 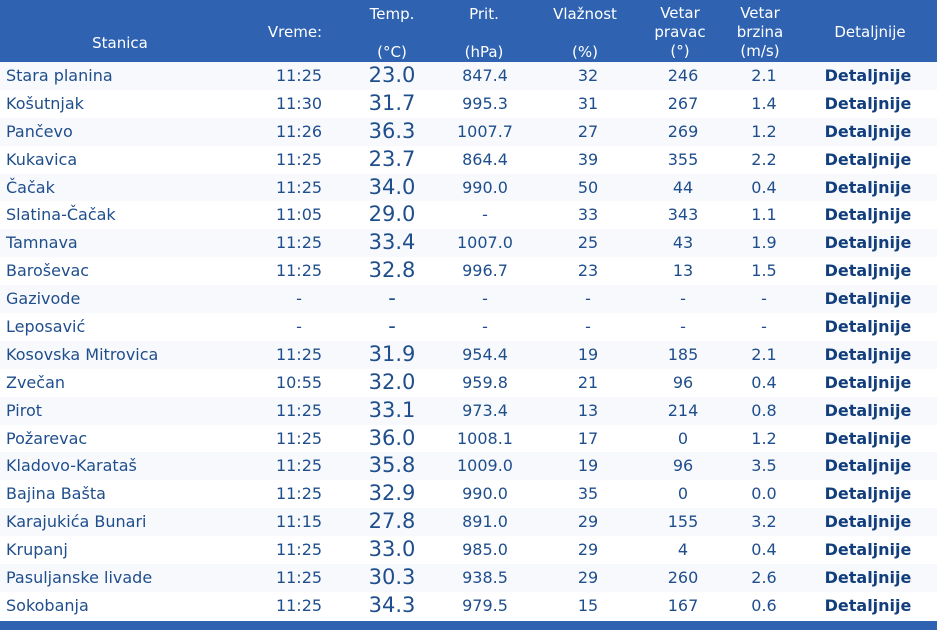 What do you see at coordinates (588, 159) in the screenshot?
I see `humidity: 39` at bounding box center [588, 159].